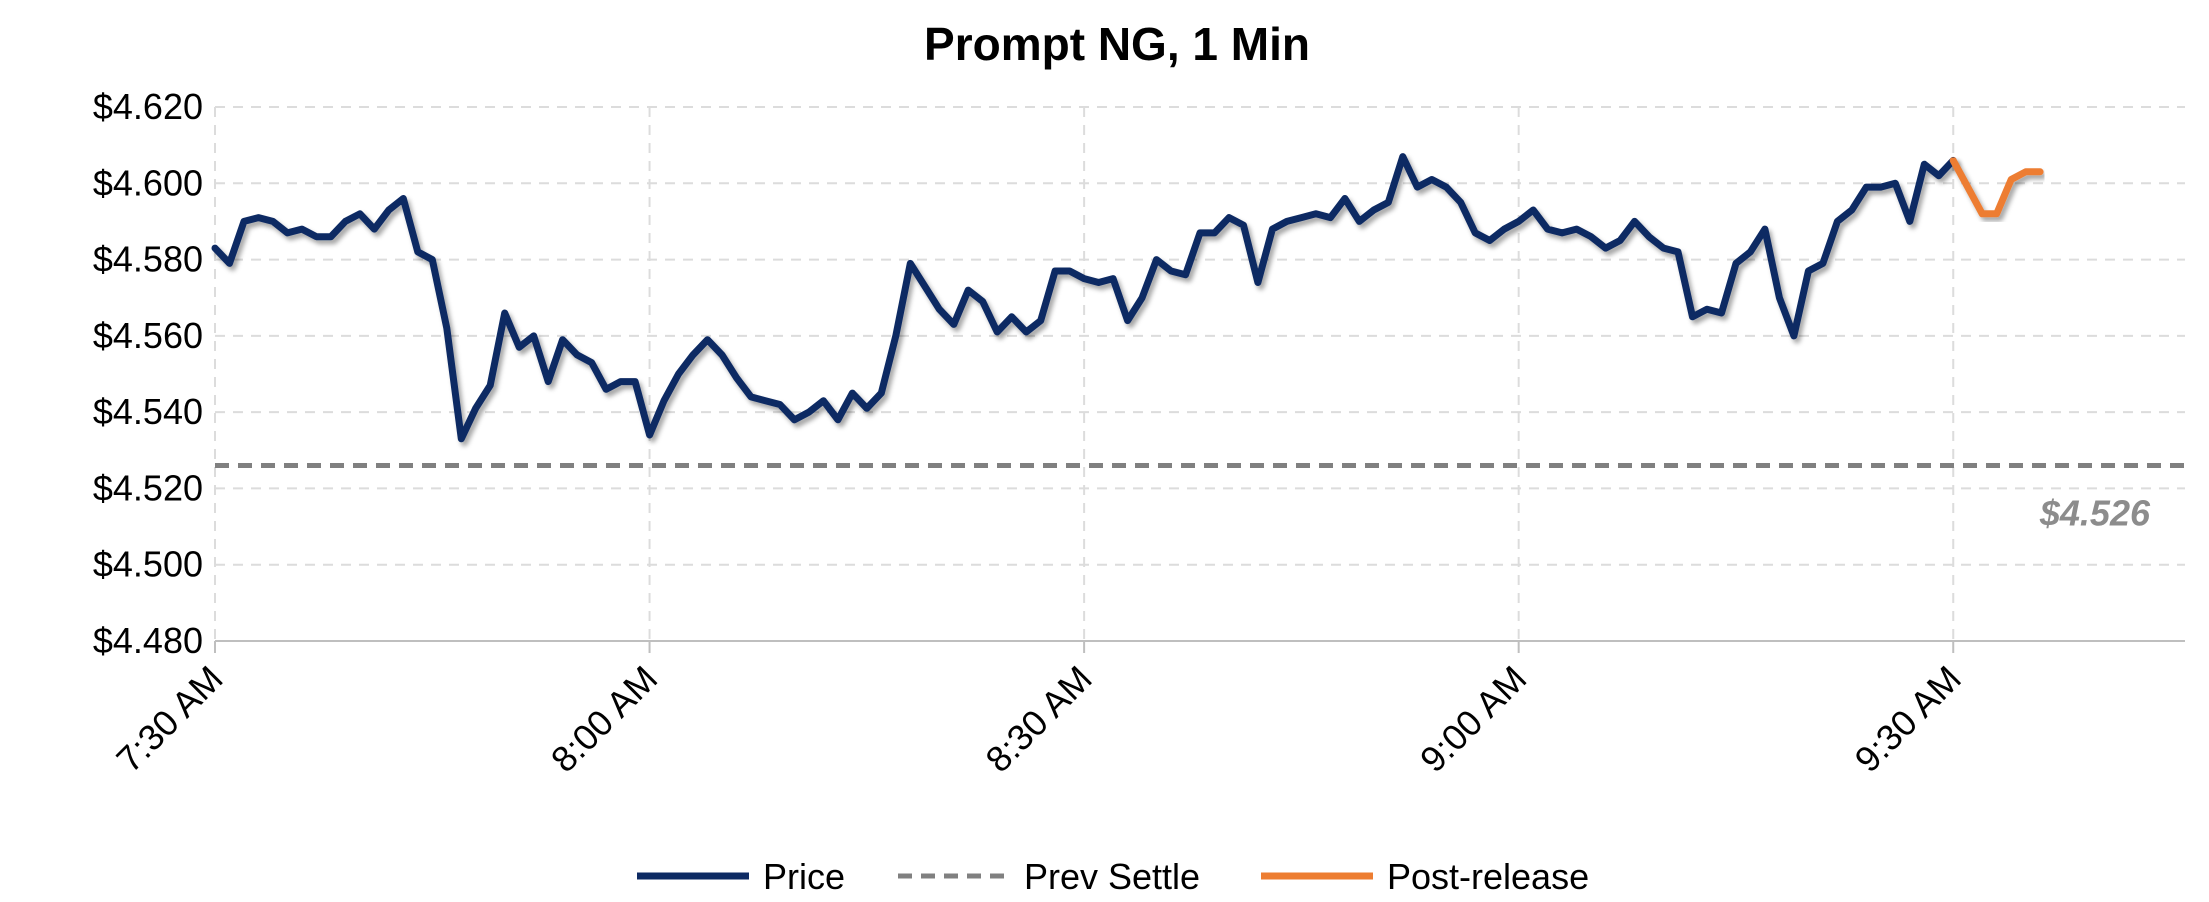  What do you see at coordinates (1488, 876) in the screenshot?
I see `legend-label-post-release: Post-release` at bounding box center [1488, 876].